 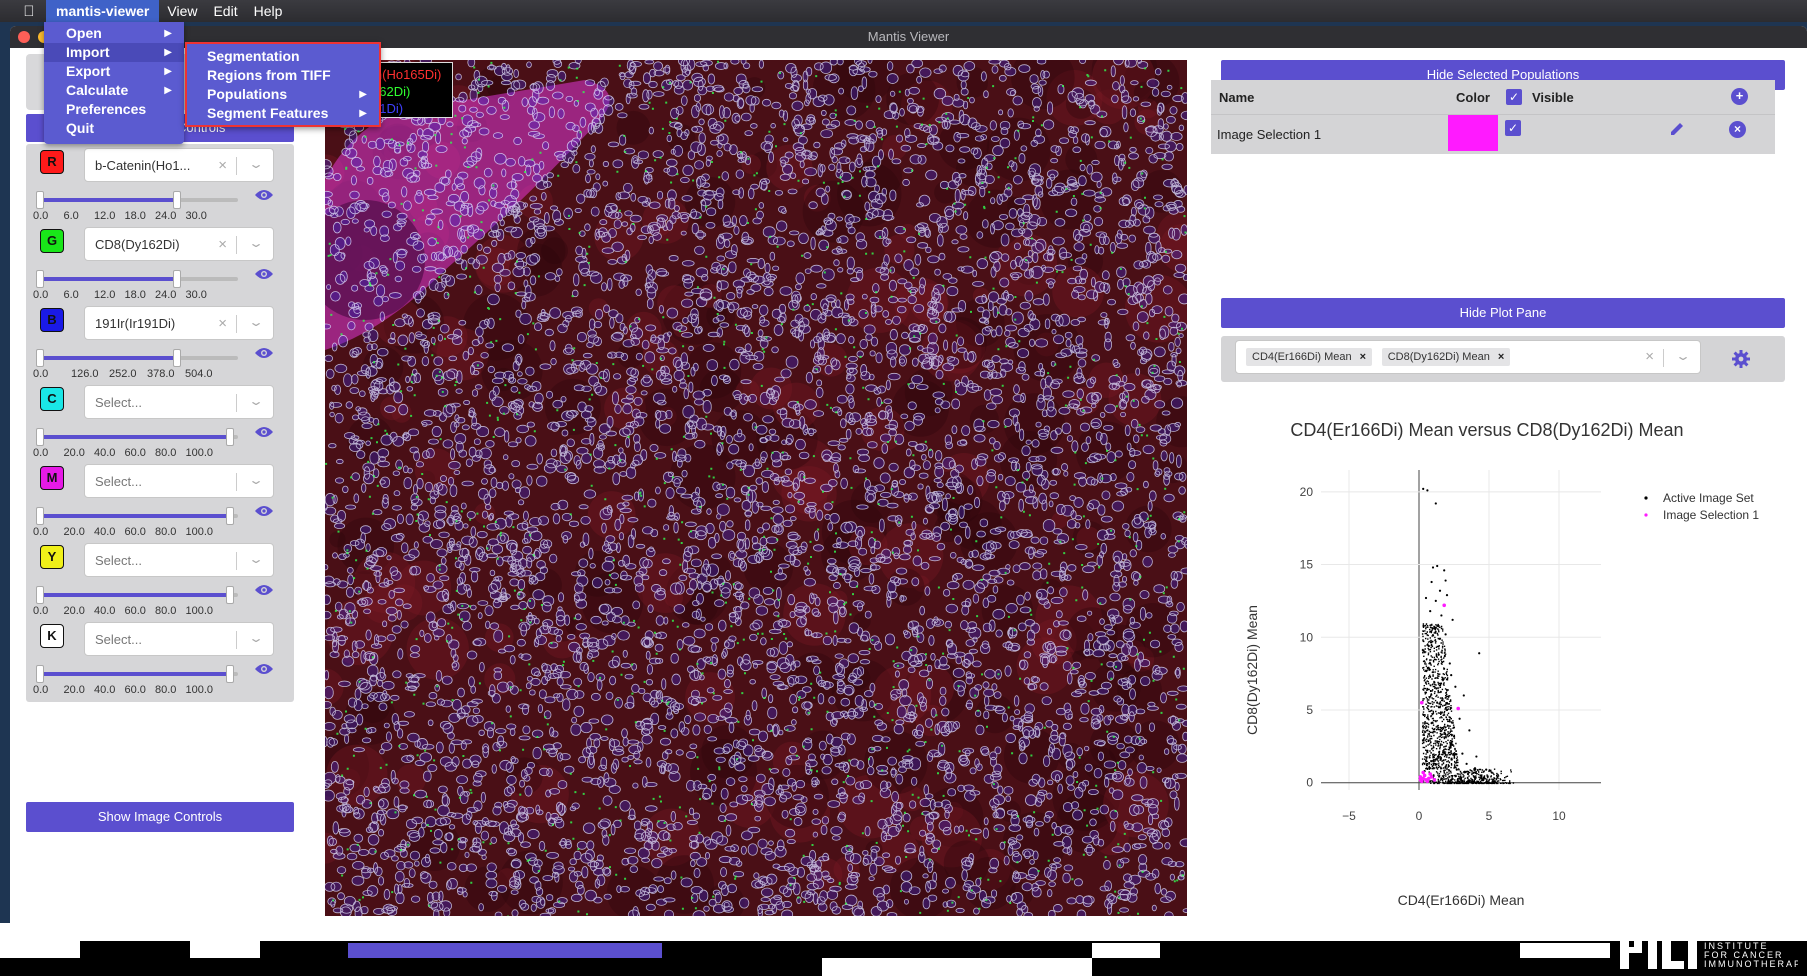 I want to click on delete-population-icon: ×, so click(x=1737, y=129).